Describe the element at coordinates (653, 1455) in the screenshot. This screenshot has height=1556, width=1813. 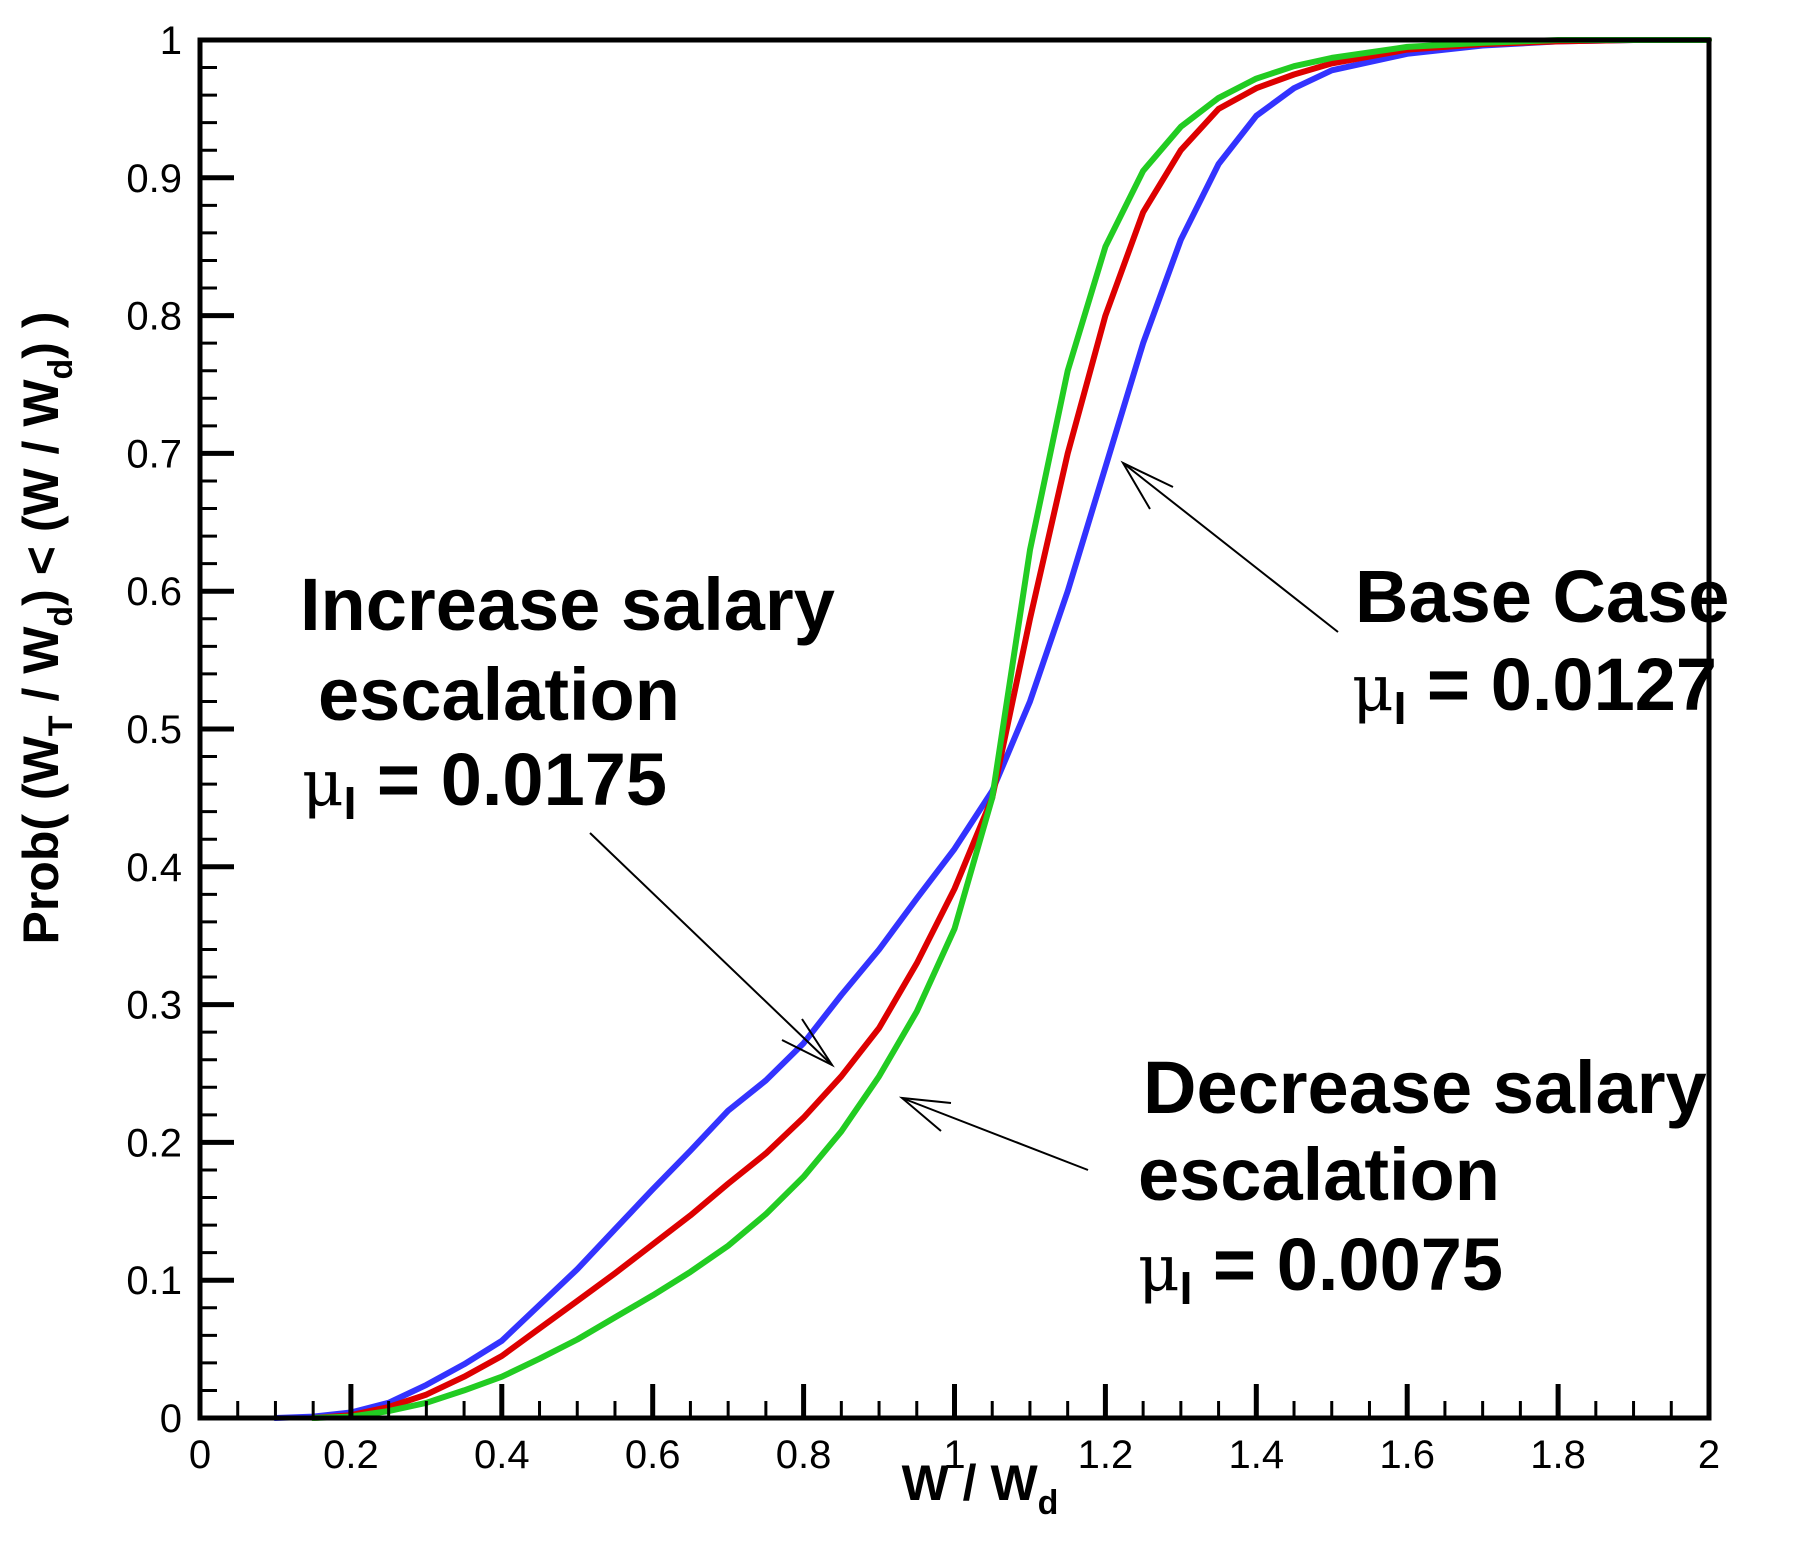
I see `x-tick-label: 0.6` at that location.